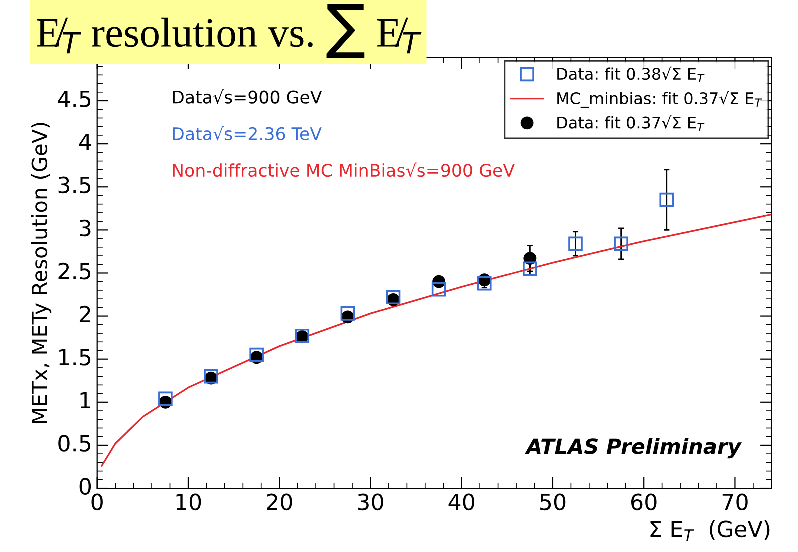 The image size is (798, 552). Describe the element at coordinates (735, 502) in the screenshot. I see `x-tick-label: 70` at that location.